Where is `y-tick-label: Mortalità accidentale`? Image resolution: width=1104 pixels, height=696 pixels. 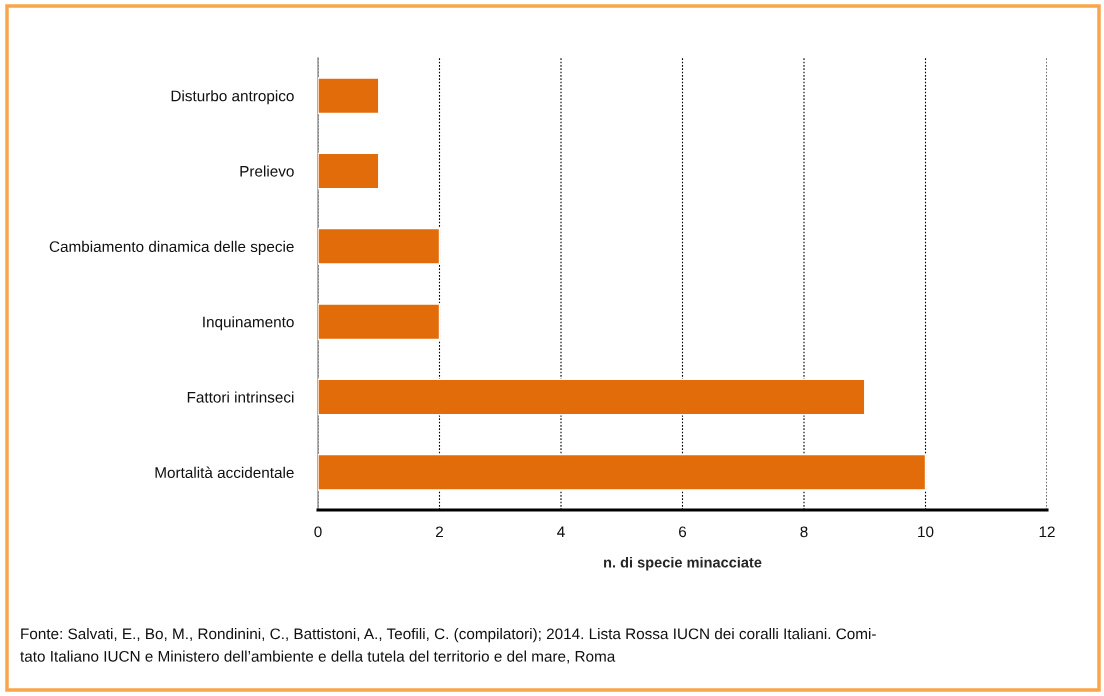
y-tick-label: Mortalità accidentale is located at coordinates (224, 472).